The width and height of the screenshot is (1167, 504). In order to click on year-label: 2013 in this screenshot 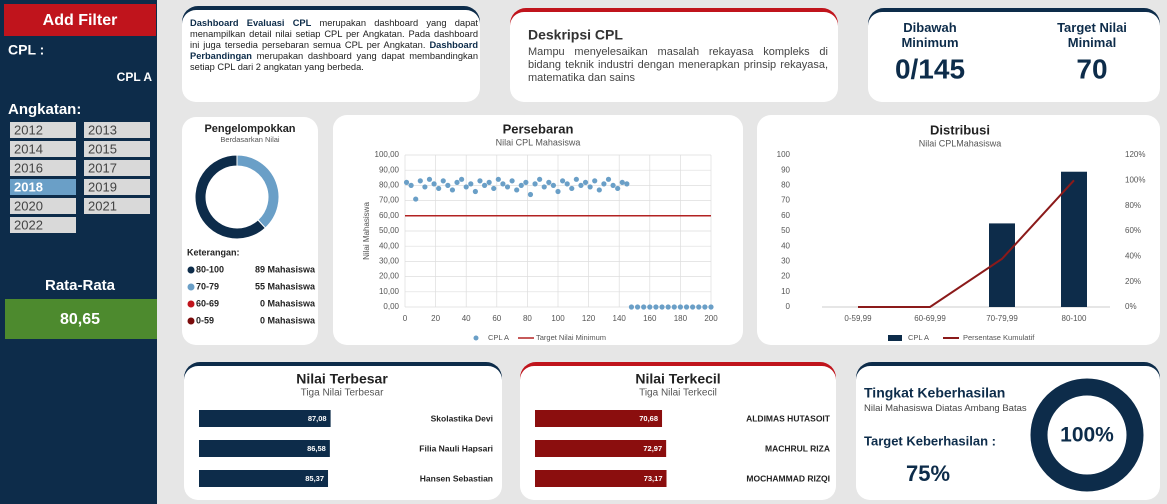, I will do `click(102, 129)`.